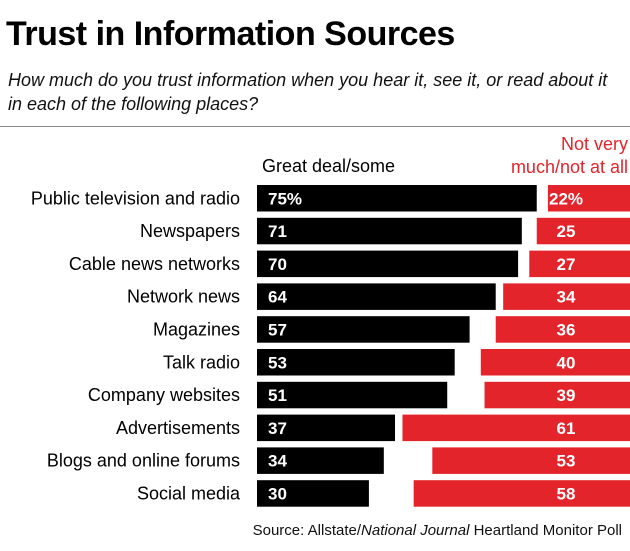 The image size is (630, 551). Describe the element at coordinates (285, 198) in the screenshot. I see `bar-label-great-deal: 75%` at that location.